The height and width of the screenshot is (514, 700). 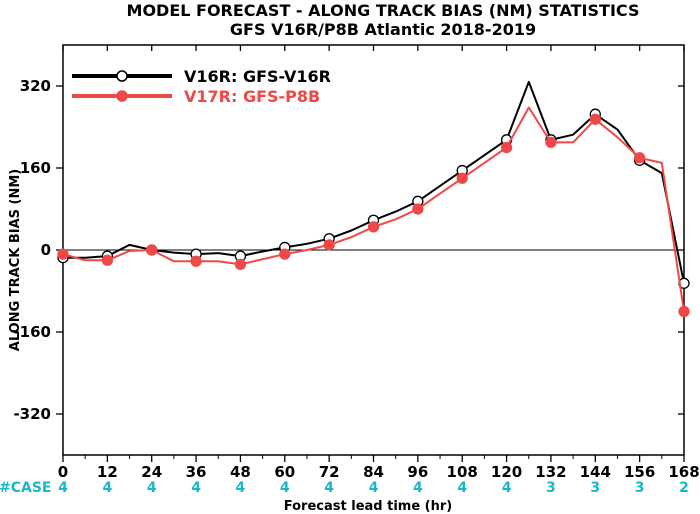 I want to click on y-tick-label: 0, so click(x=46, y=250).